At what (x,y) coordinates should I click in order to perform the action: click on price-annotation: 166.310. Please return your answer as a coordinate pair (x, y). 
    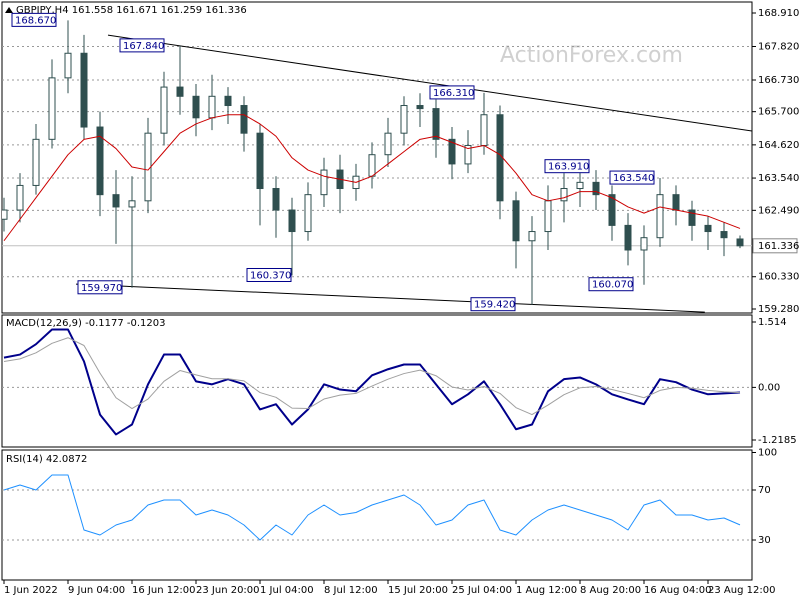
    Looking at the image, I should click on (453, 93).